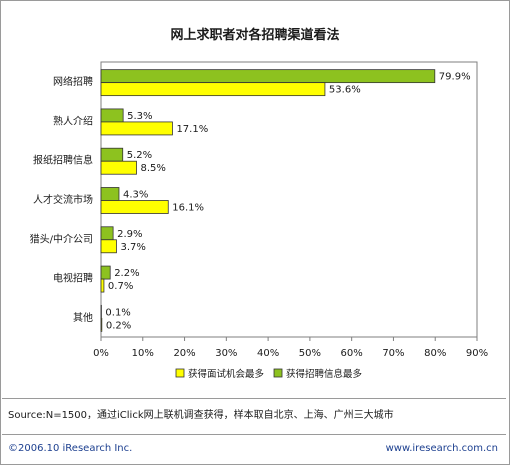 The image size is (510, 465). Describe the element at coordinates (455, 77) in the screenshot. I see `data-label: 79.9%` at that location.